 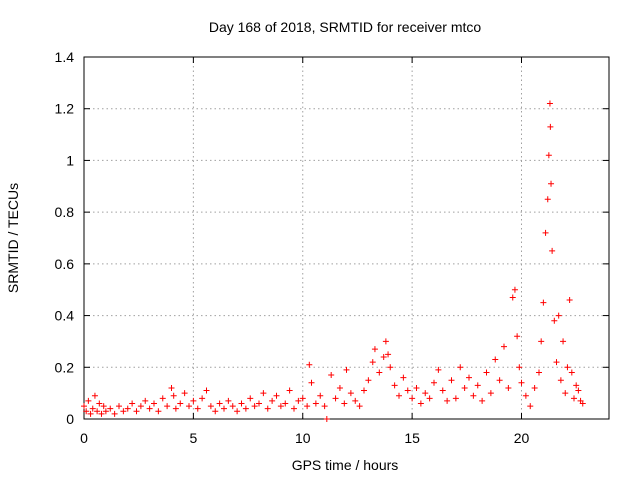 What do you see at coordinates (65, 264) in the screenshot?
I see `y-tick-label: 0.6` at bounding box center [65, 264].